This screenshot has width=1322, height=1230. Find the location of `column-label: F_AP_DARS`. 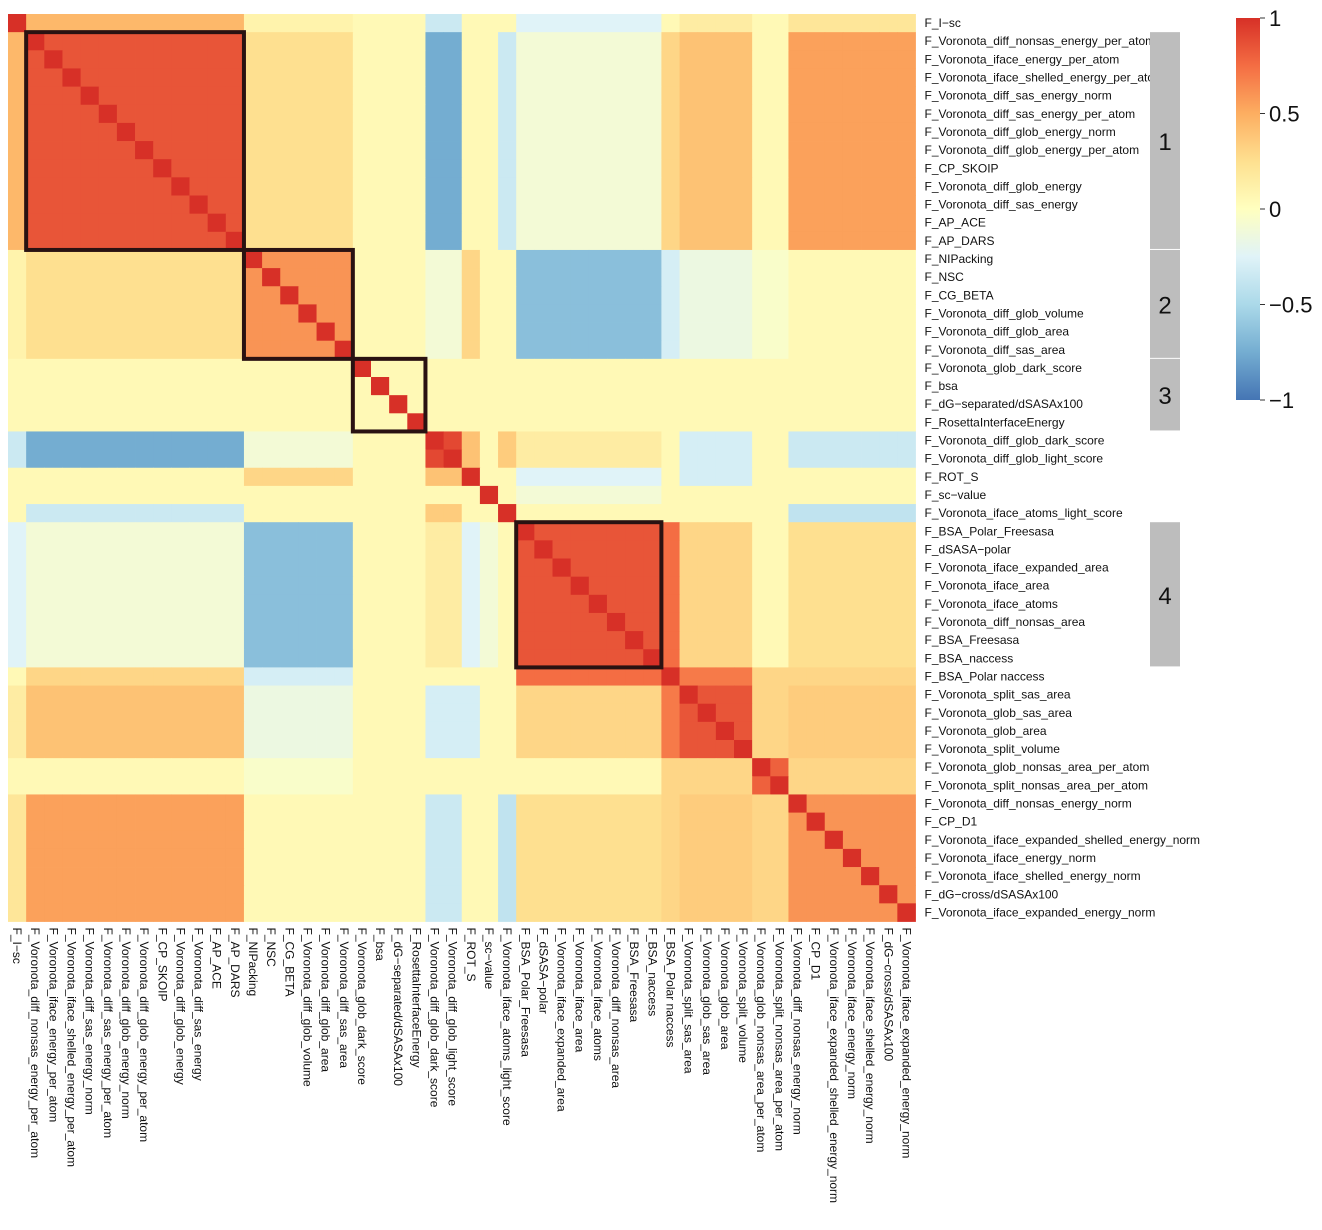

column-label: F_AP_DARS is located at coordinates (235, 963).